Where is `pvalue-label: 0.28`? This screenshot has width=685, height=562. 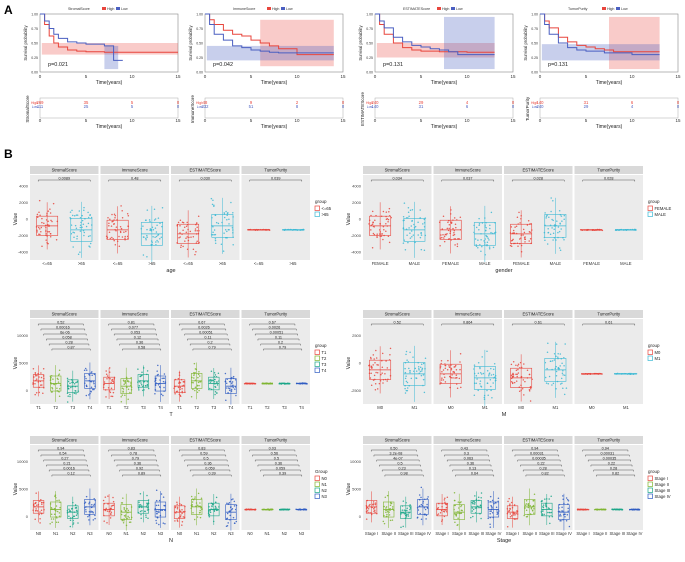
pvalue-label: 0.28 is located at coordinates (542, 468).